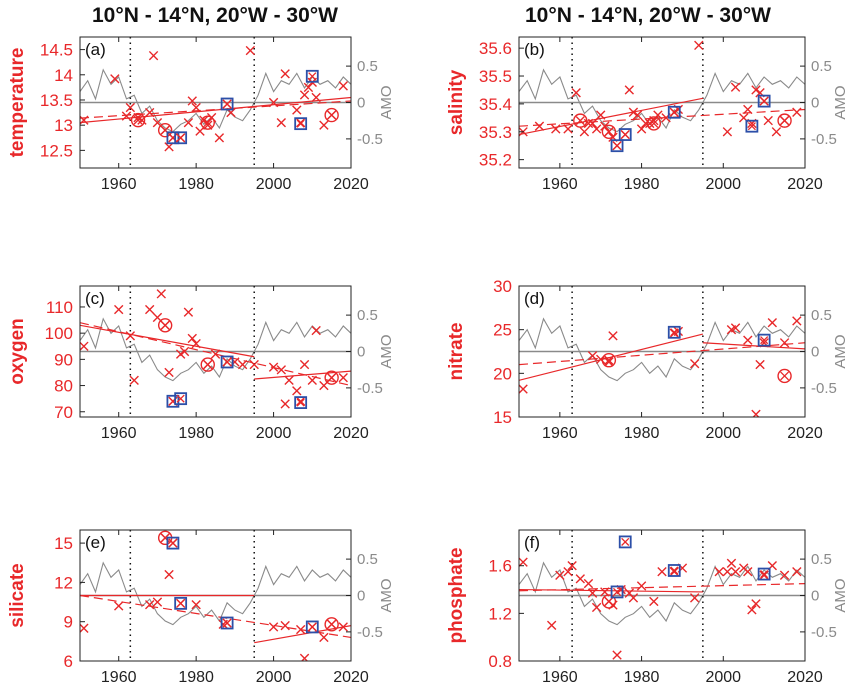  What do you see at coordinates (302, 375) in the screenshot?
I see `trend-line-post` at bounding box center [302, 375].